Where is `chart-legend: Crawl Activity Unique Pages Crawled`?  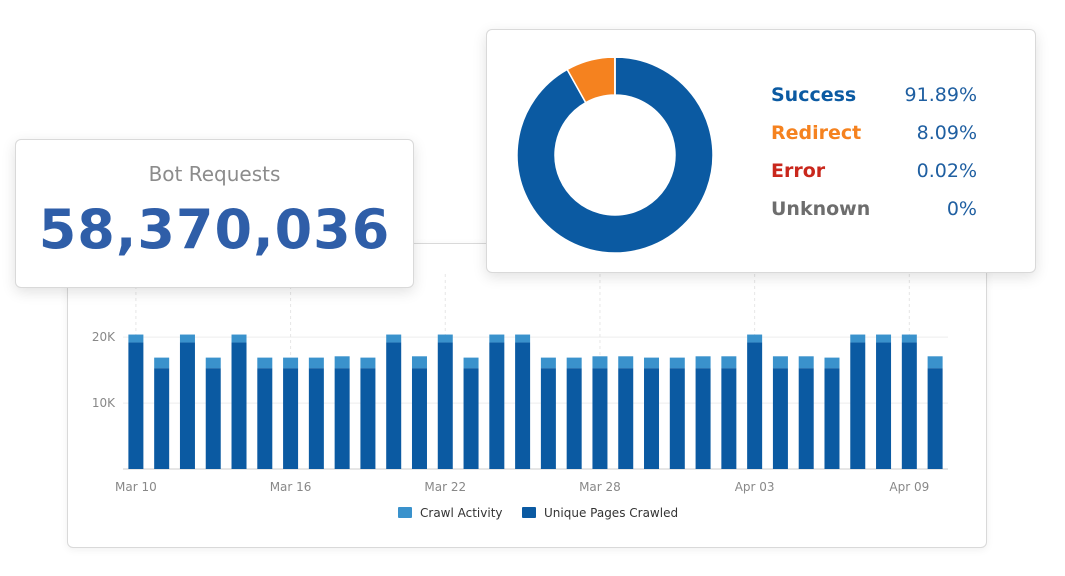 chart-legend: Crawl Activity Unique Pages Crawled is located at coordinates (538, 513).